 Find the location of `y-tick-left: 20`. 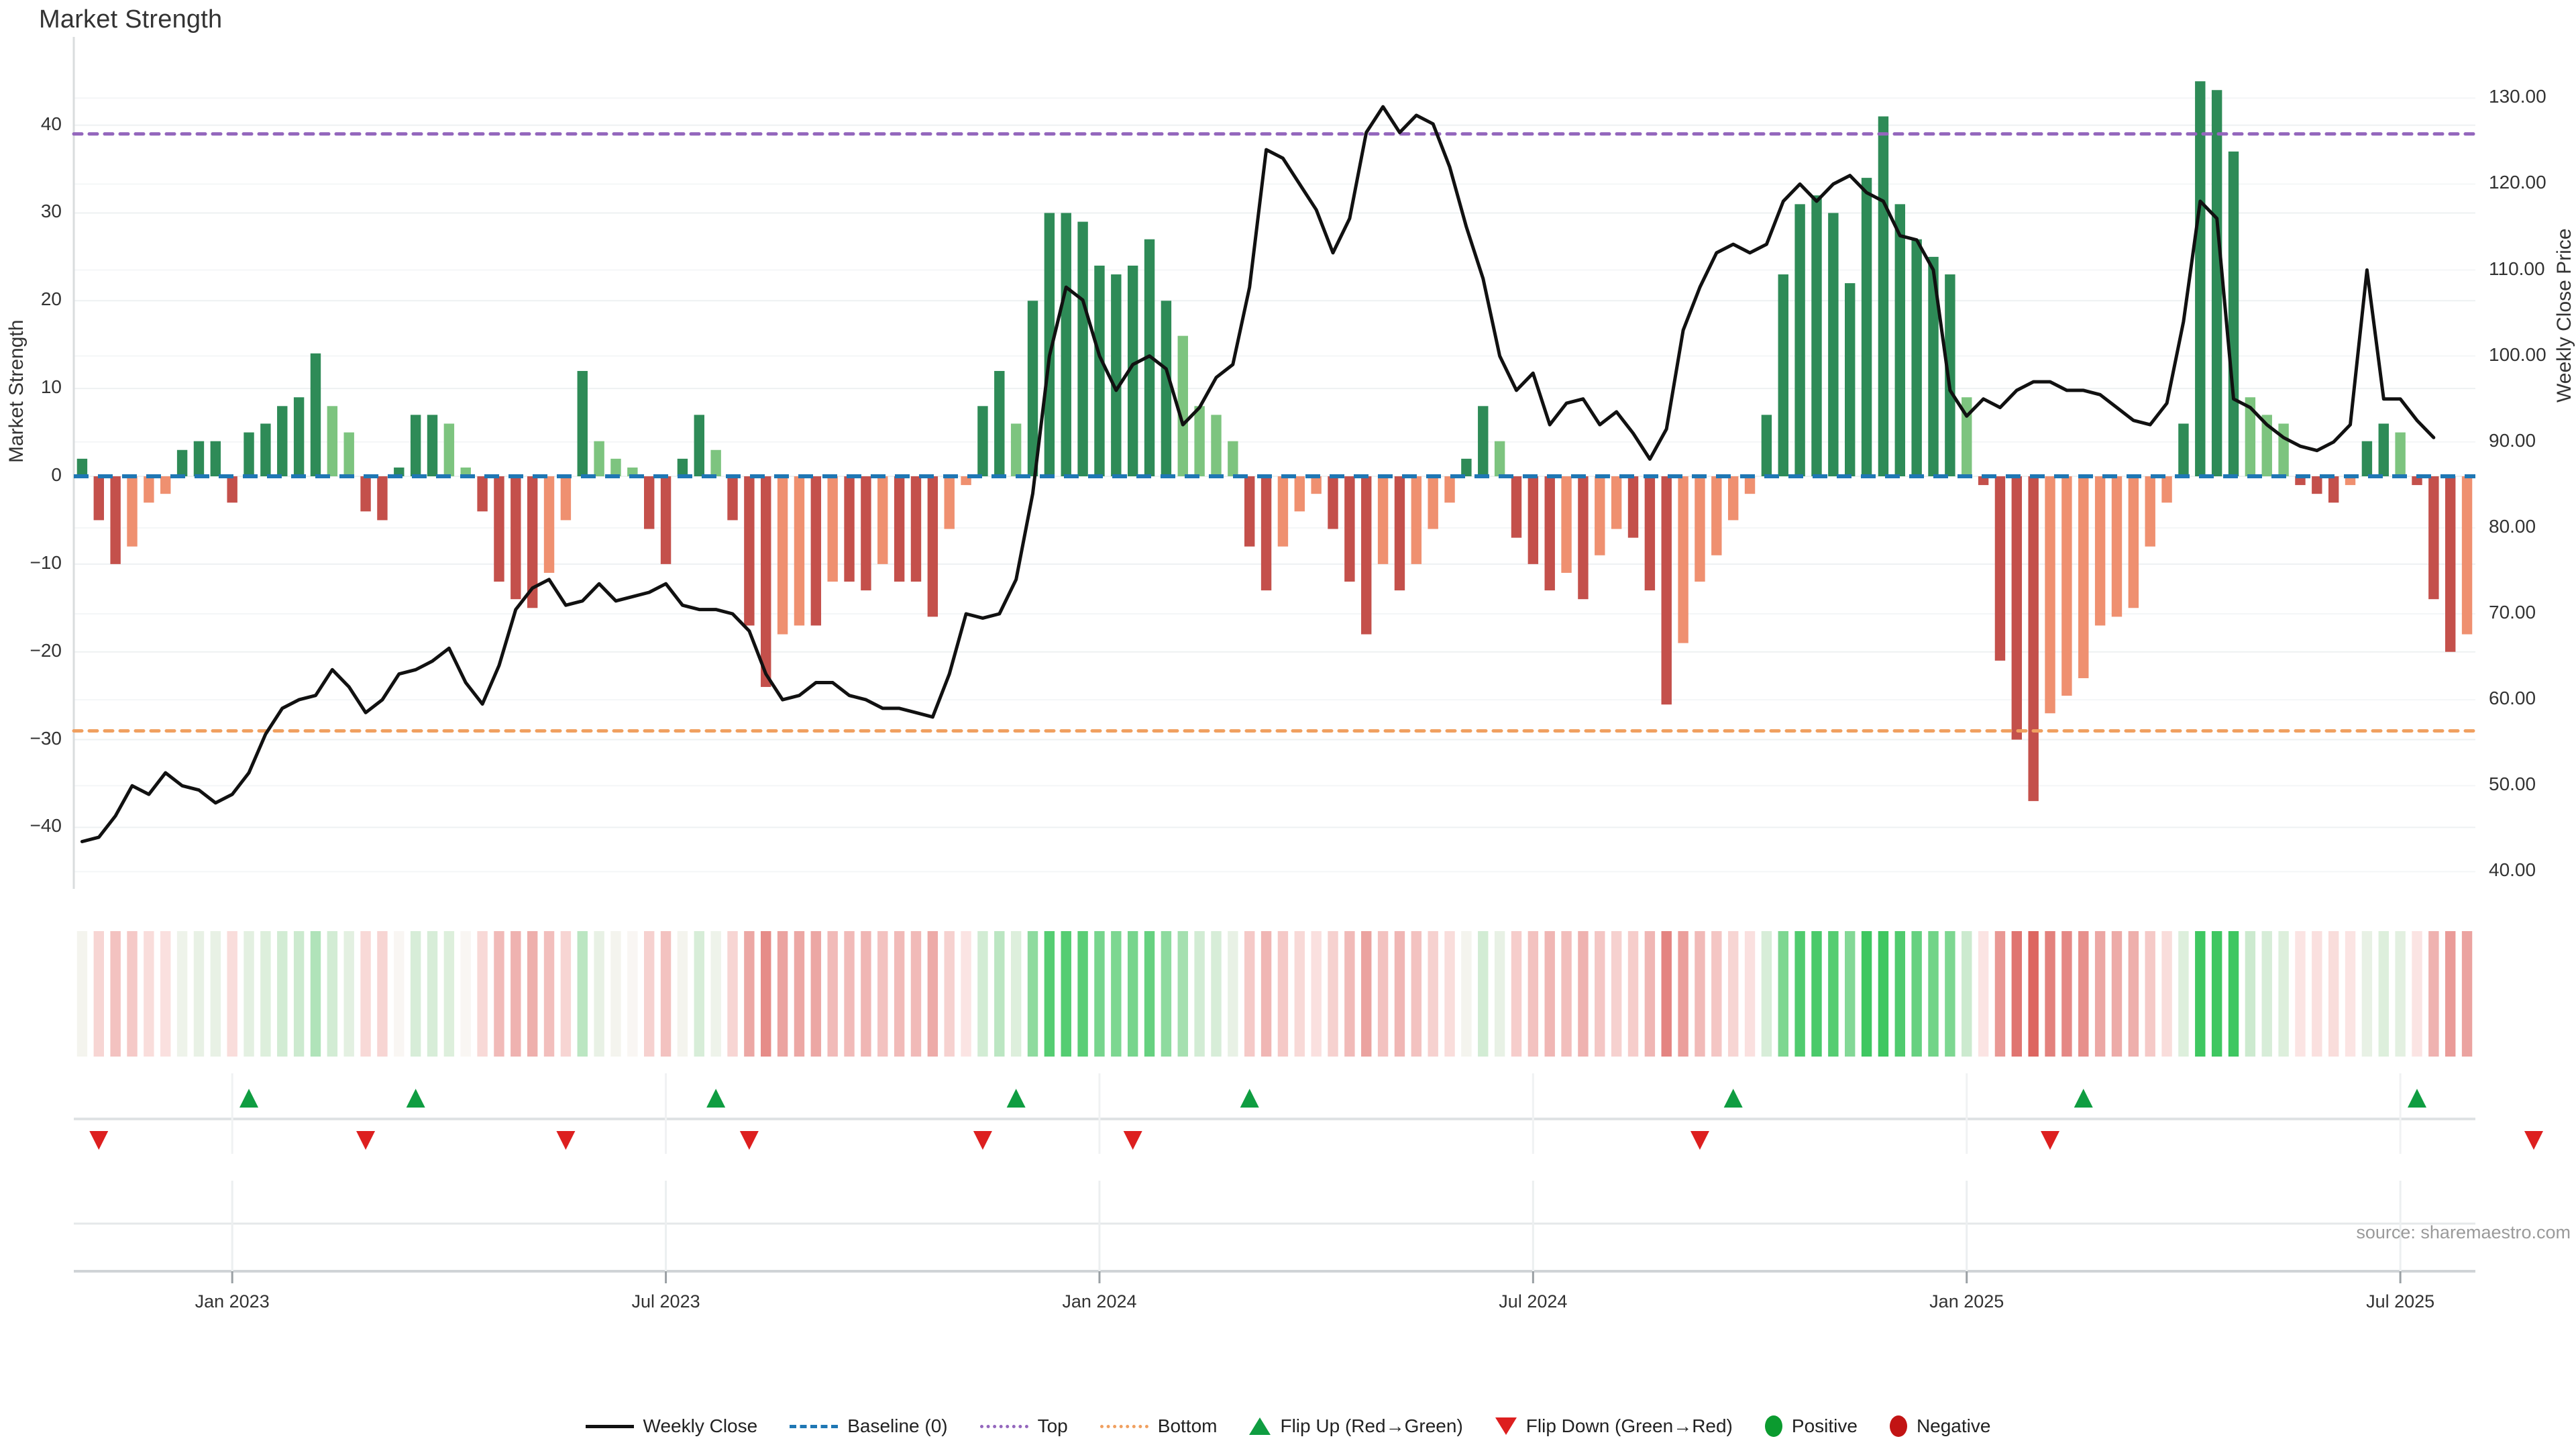

y-tick-left: 20 is located at coordinates (51, 299).